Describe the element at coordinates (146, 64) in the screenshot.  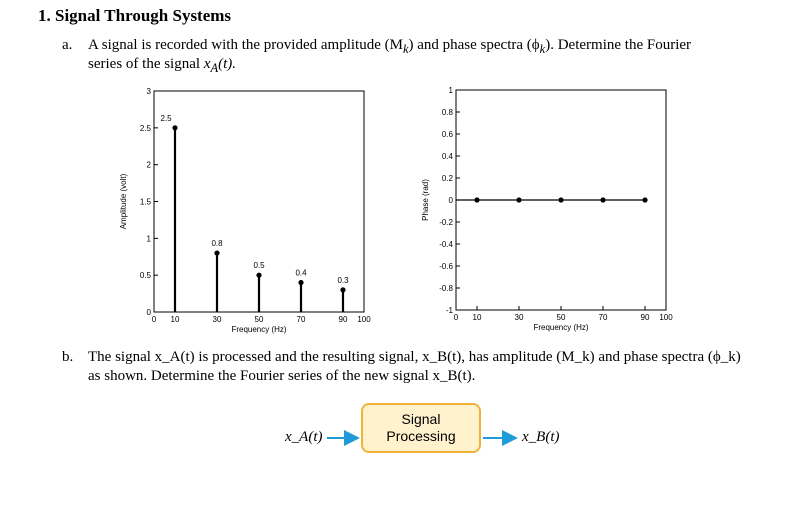
I see `part-a-text-4: series of the signal` at that location.